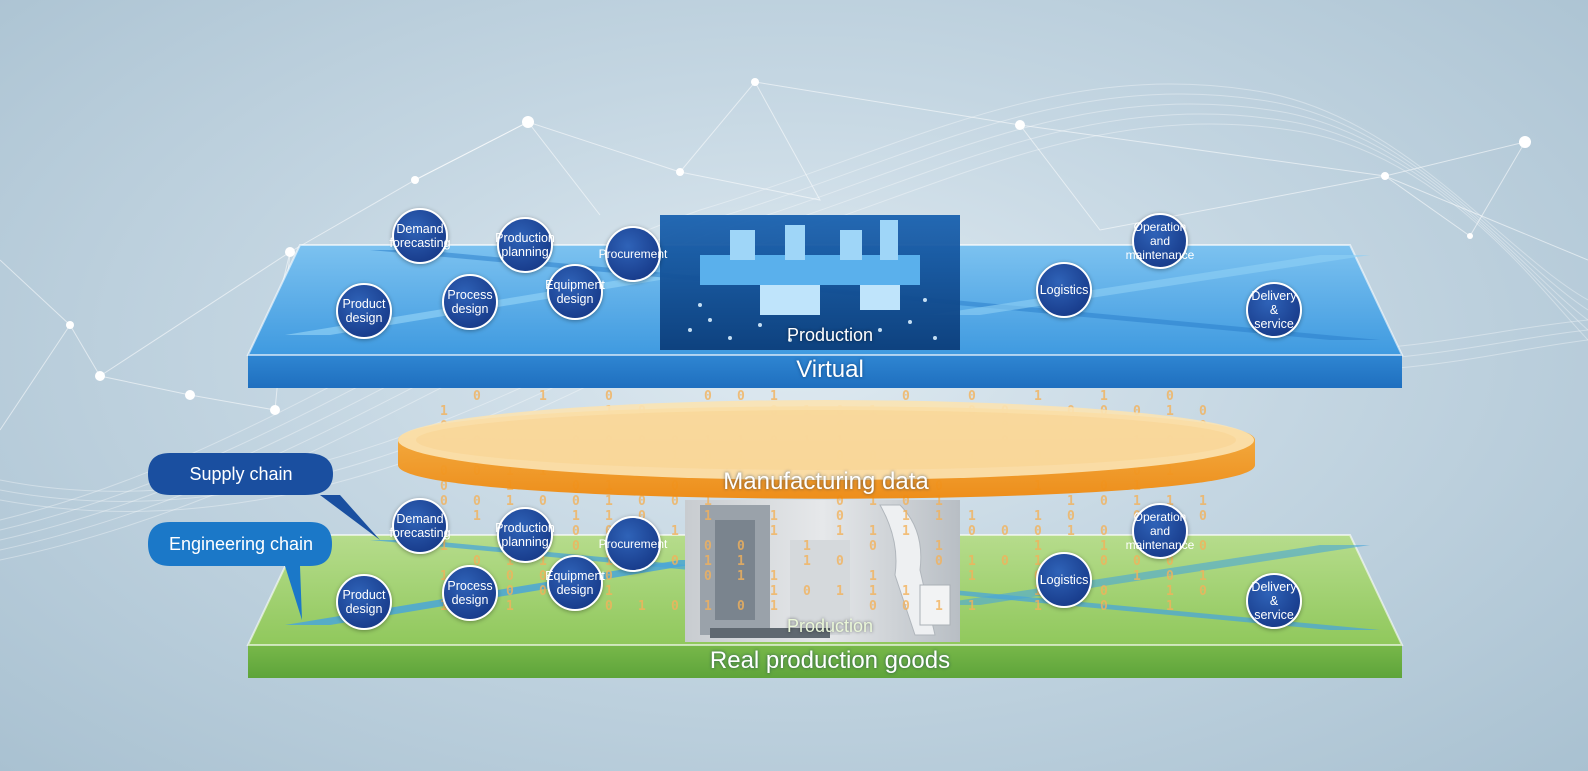 This screenshot has height=771, width=1588. I want to click on virtual-production-label: Production, so click(830, 335).